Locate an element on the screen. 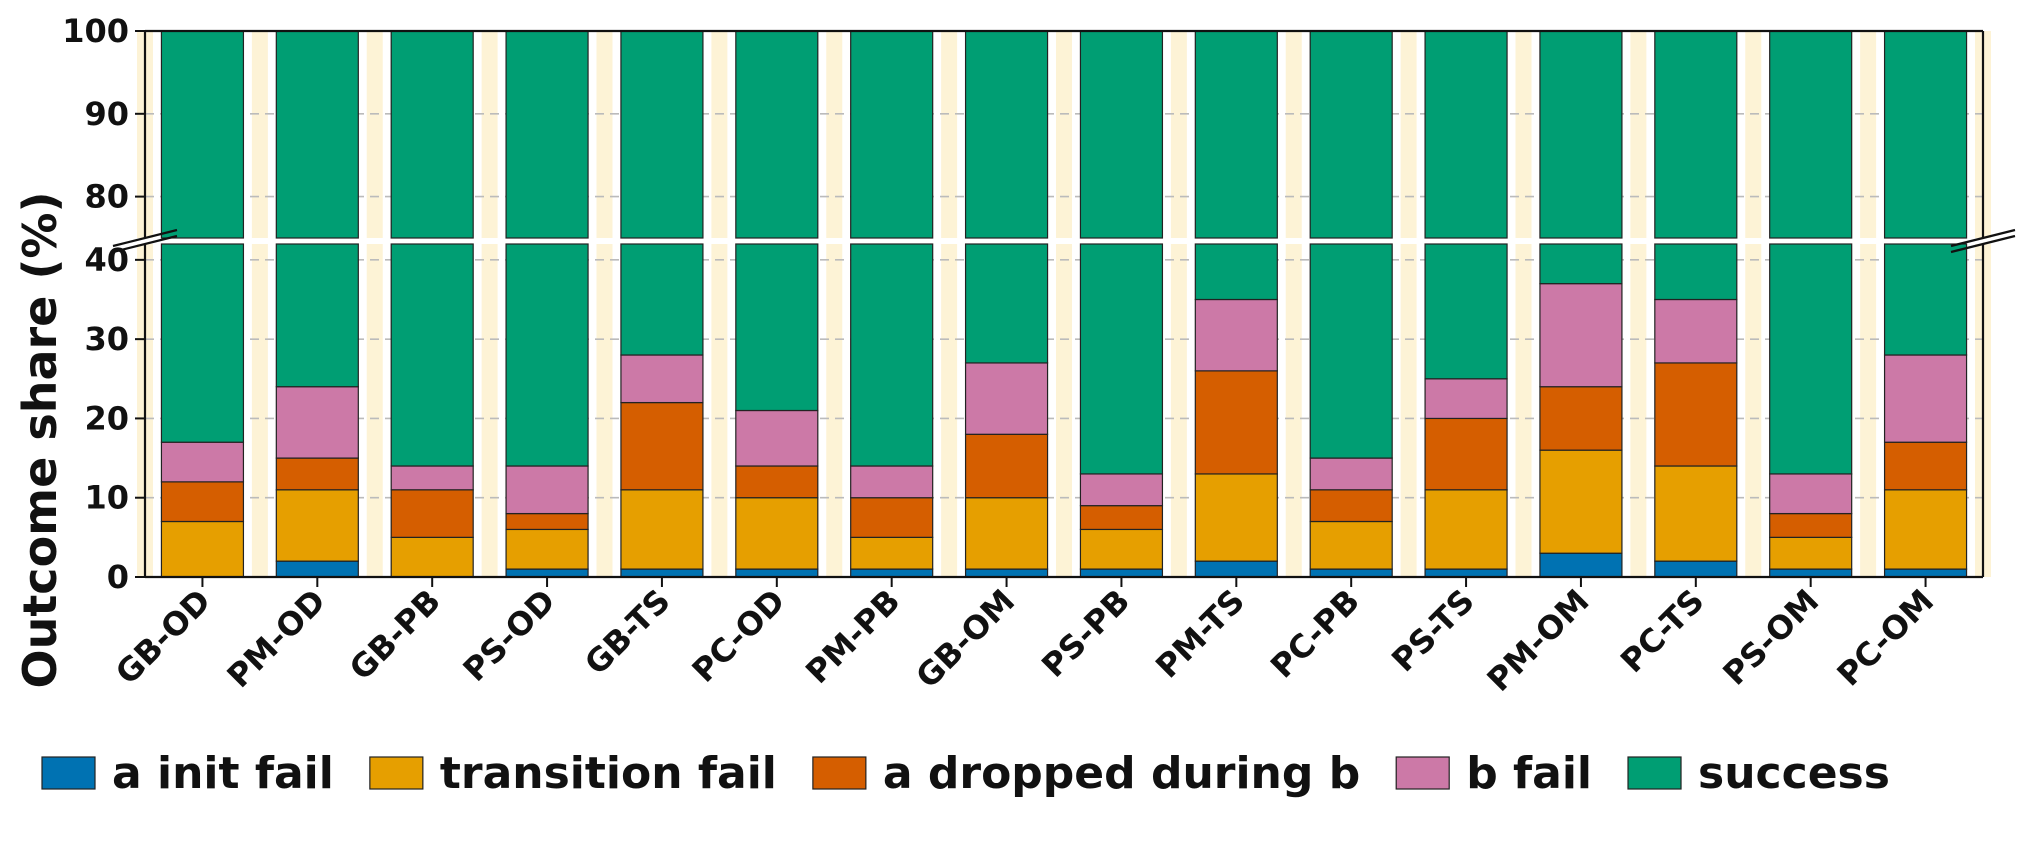  y-axis-label: Outcome share (%) is located at coordinates (40, 439).